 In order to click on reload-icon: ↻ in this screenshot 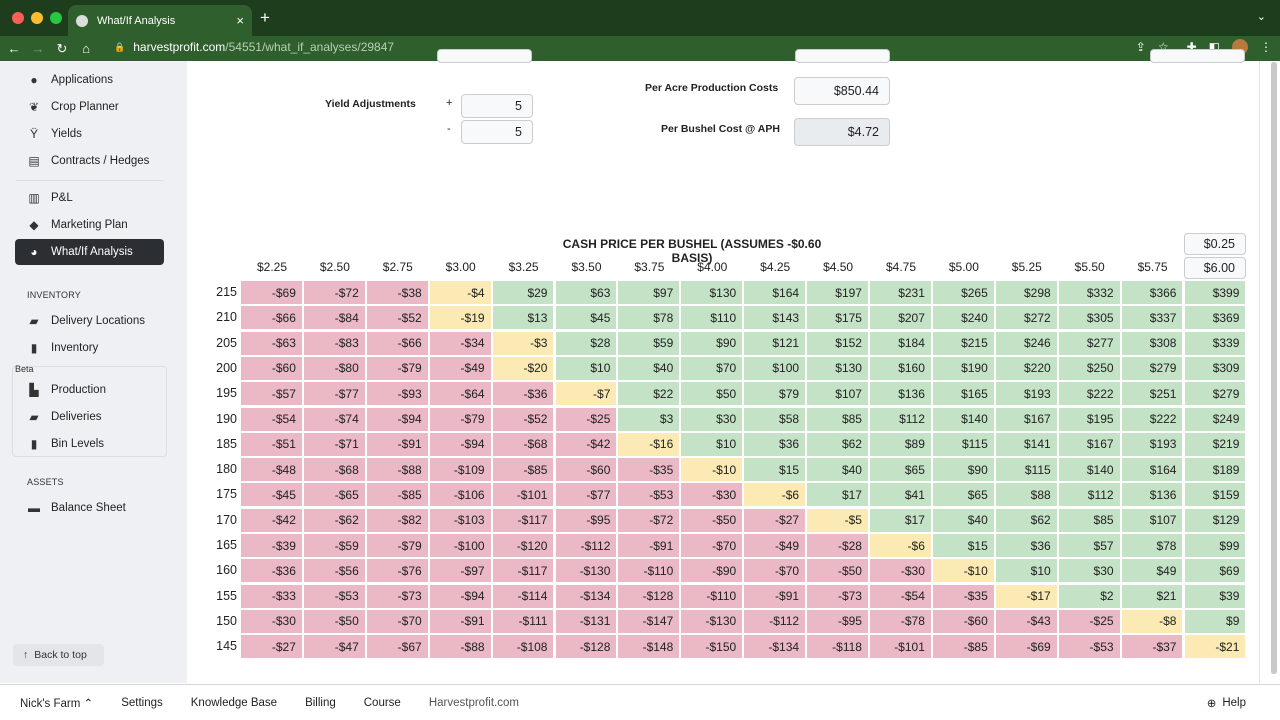, I will do `click(62, 48)`.